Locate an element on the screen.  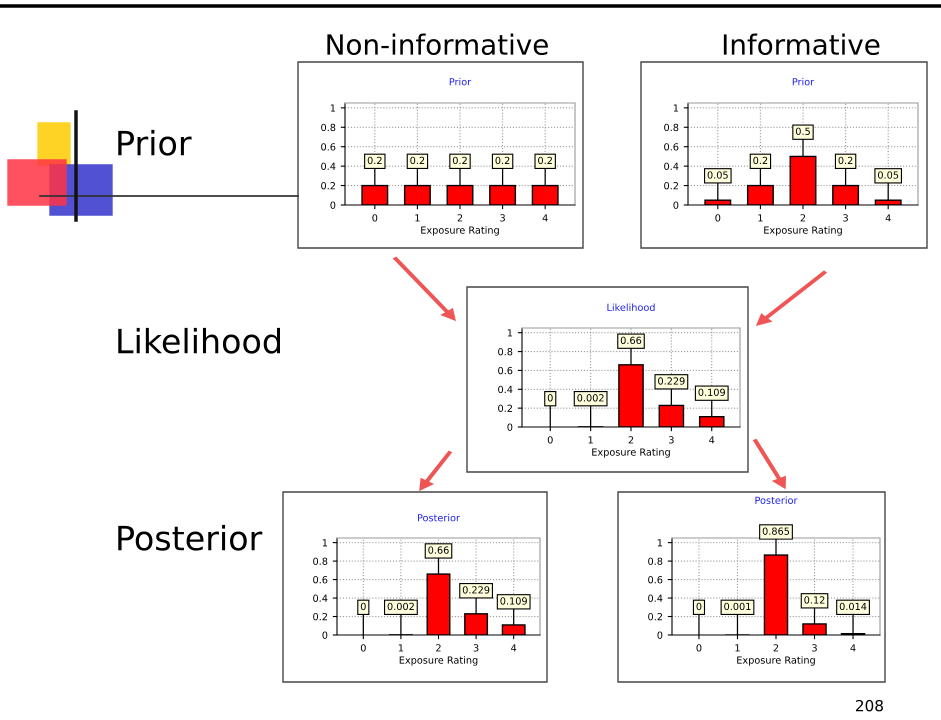
chart-title: Likelihood is located at coordinates (631, 307).